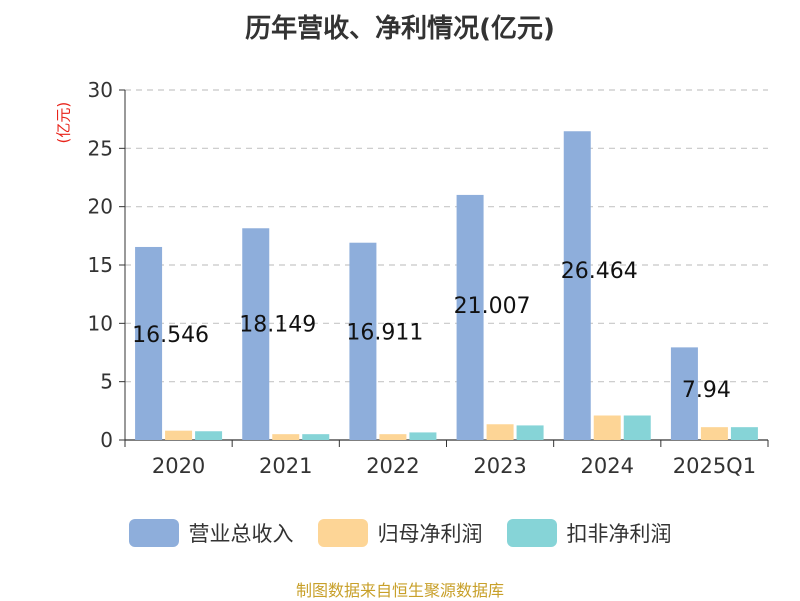 The image size is (800, 601). What do you see at coordinates (106, 440) in the screenshot?
I see `y-tick-label: 0` at bounding box center [106, 440].